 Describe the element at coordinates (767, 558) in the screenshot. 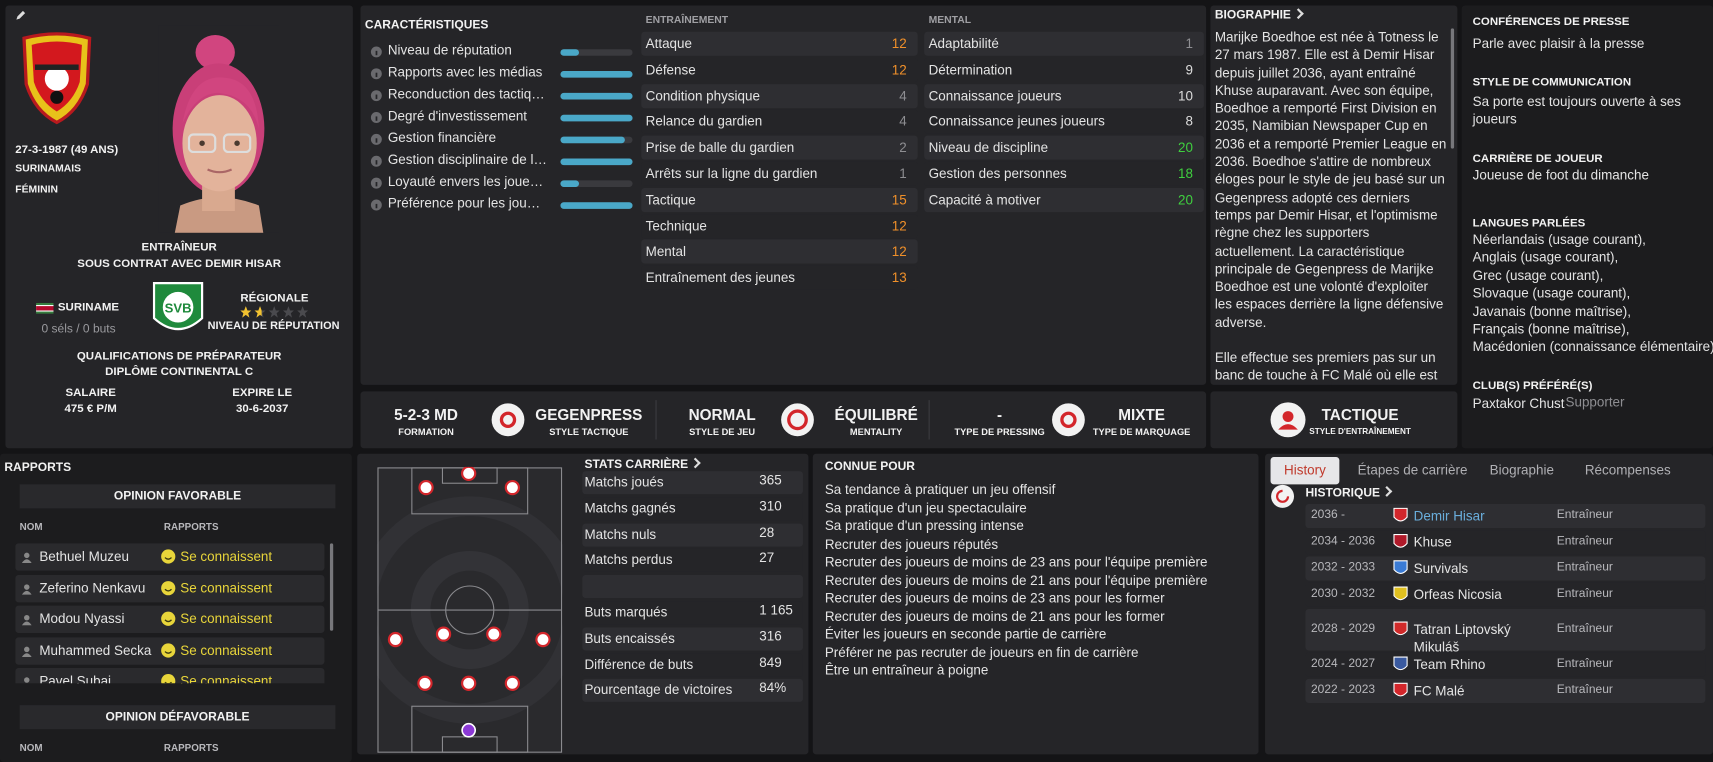

I see `stat-value: 27` at that location.